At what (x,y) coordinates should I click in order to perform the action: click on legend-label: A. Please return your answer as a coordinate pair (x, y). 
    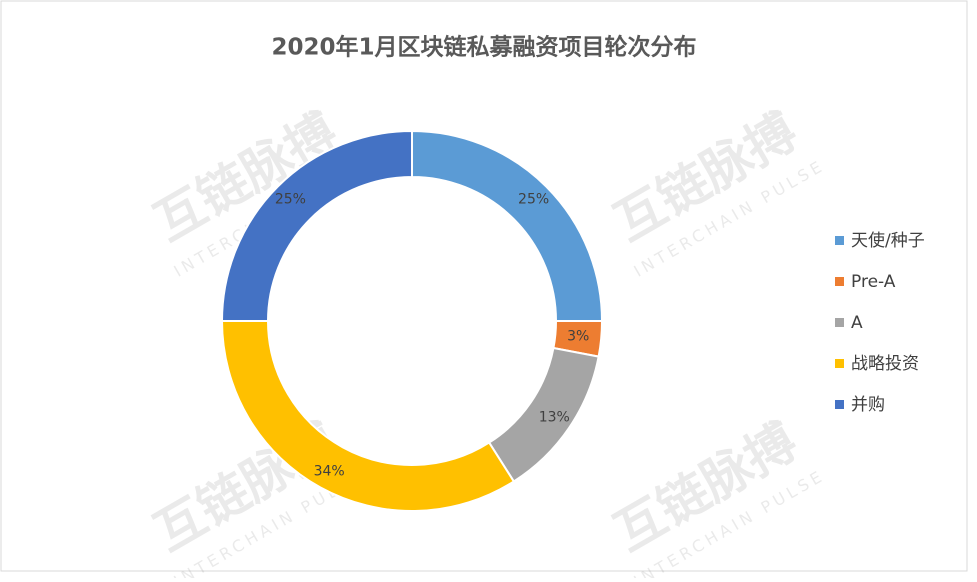
    Looking at the image, I should click on (857, 323).